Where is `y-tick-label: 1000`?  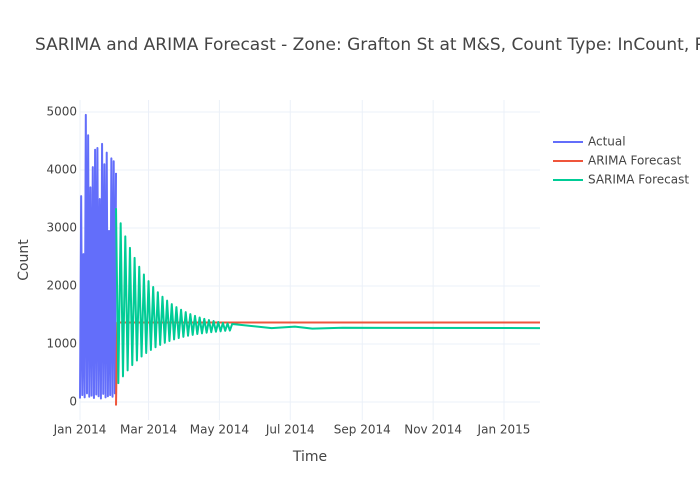 y-tick-label: 1000 is located at coordinates (61, 344).